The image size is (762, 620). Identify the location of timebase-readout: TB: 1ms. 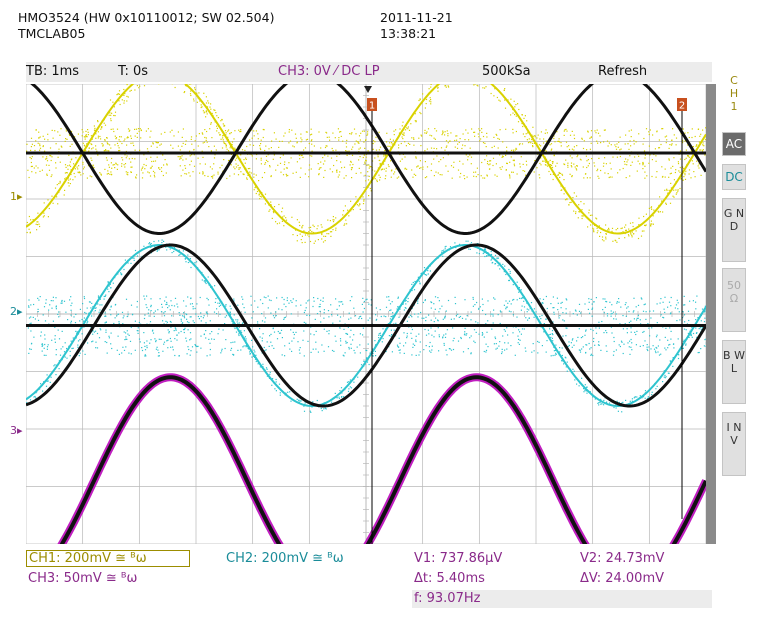
(53, 71).